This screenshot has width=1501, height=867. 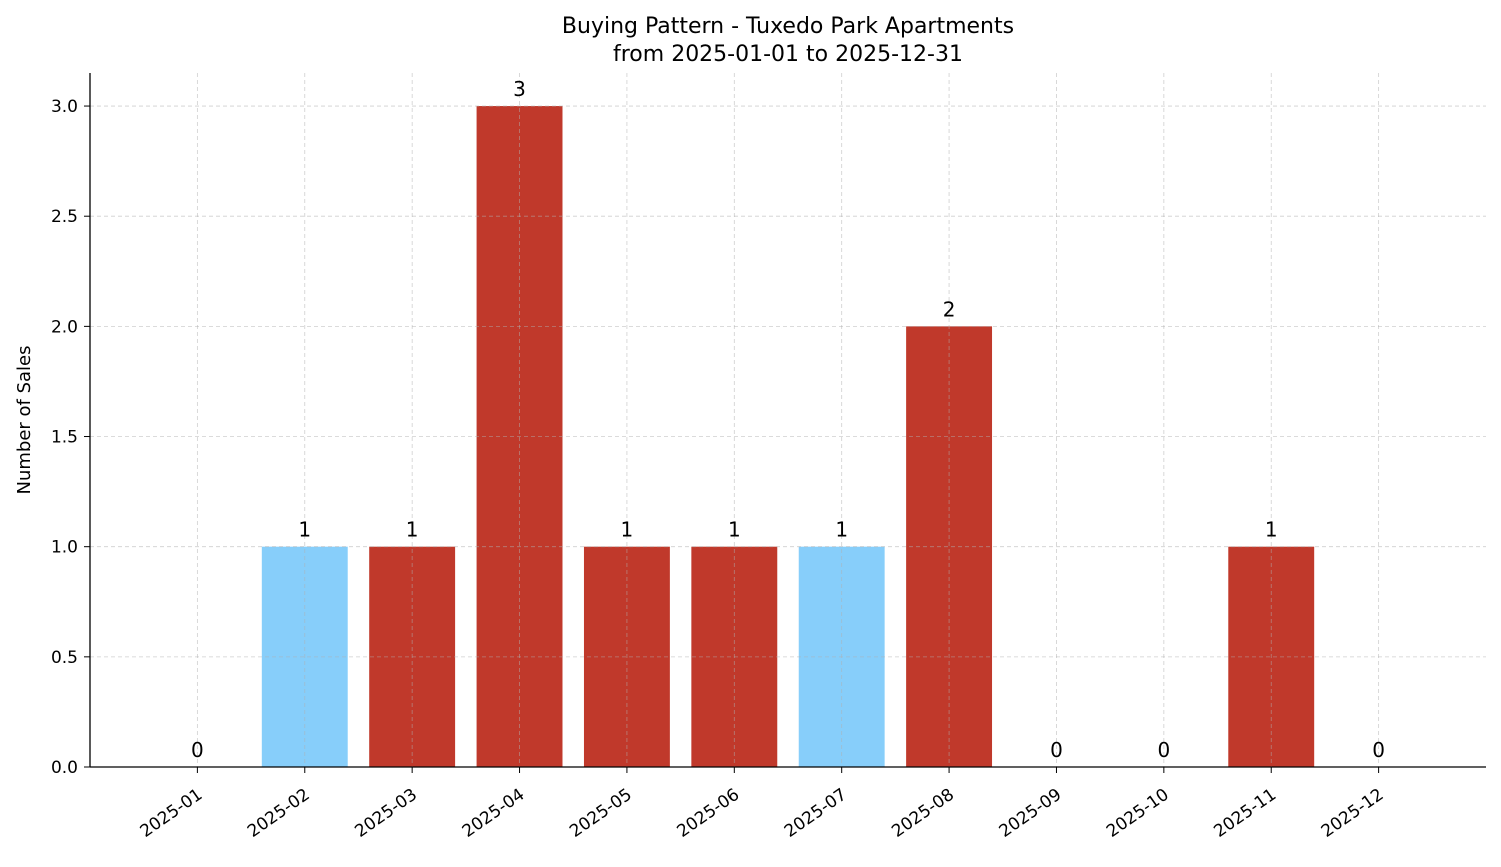 What do you see at coordinates (816, 813) in the screenshot?
I see `x-tick-label: 2025-07` at bounding box center [816, 813].